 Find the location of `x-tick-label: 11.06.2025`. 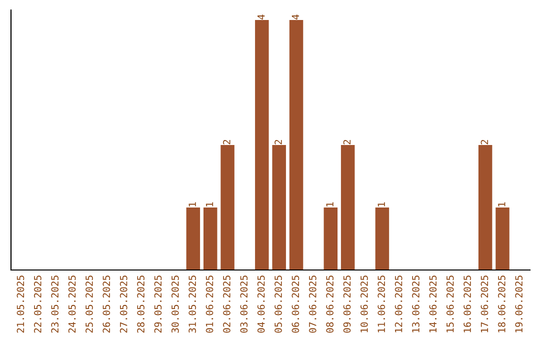

x-tick-label: 11.06.2025 is located at coordinates (382, 304).